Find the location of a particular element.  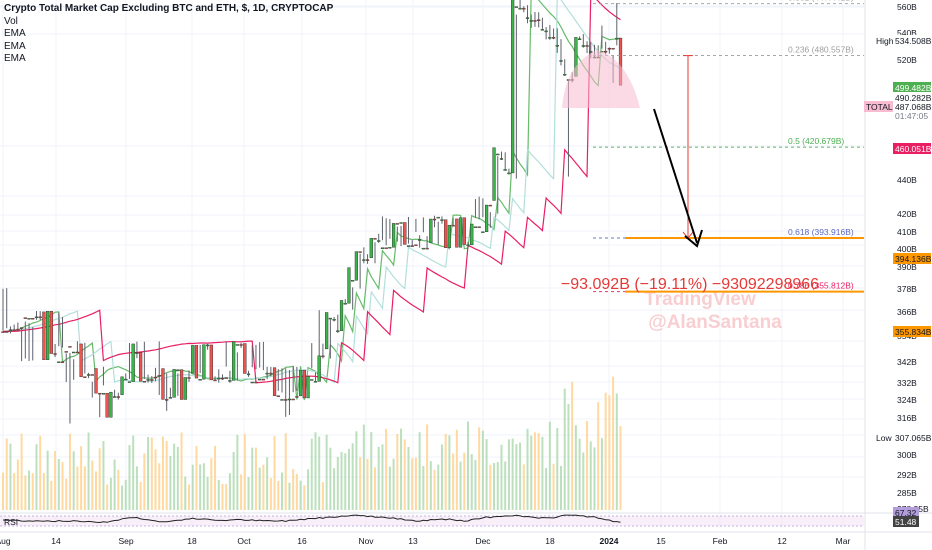

legend-ema-2: EMA is located at coordinates (15, 46).